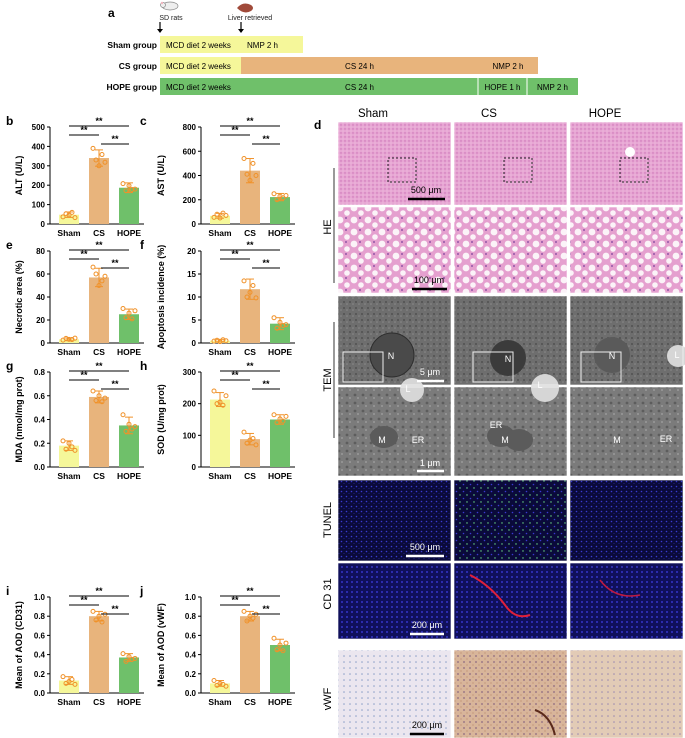 The image size is (685, 738). What do you see at coordinates (190, 151) in the screenshot?
I see `y-tick-label: 600` at bounding box center [190, 151].